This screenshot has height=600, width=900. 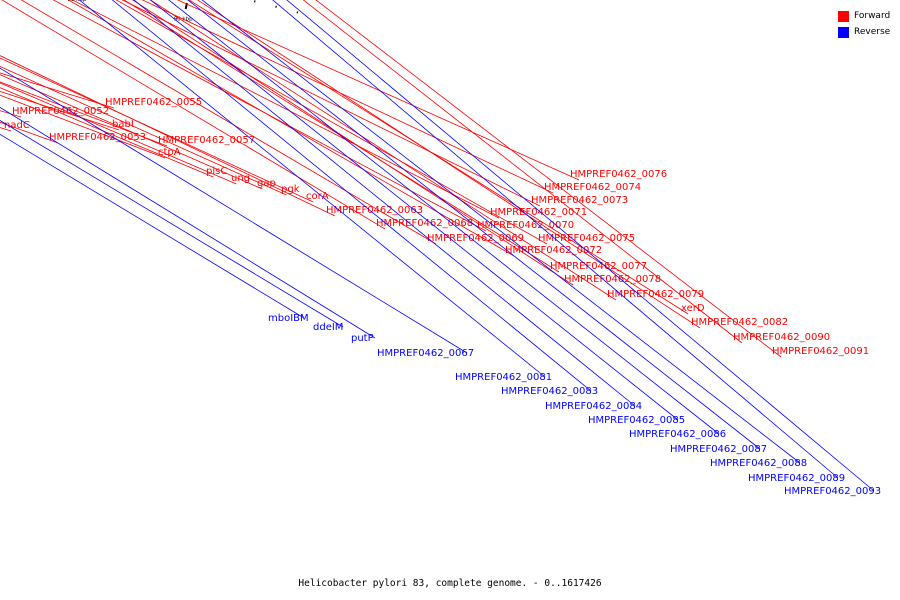 I want to click on forward-gene-label: ctpA, so click(x=169, y=152).